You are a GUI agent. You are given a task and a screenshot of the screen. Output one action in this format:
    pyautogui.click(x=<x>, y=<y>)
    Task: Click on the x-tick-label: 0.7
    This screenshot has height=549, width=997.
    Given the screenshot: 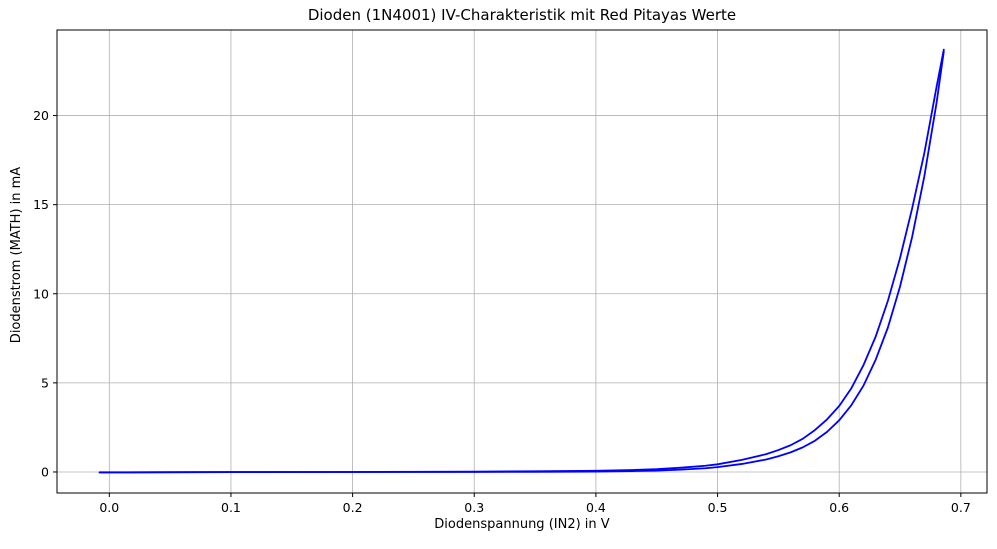 What is the action you would take?
    pyautogui.click(x=961, y=507)
    